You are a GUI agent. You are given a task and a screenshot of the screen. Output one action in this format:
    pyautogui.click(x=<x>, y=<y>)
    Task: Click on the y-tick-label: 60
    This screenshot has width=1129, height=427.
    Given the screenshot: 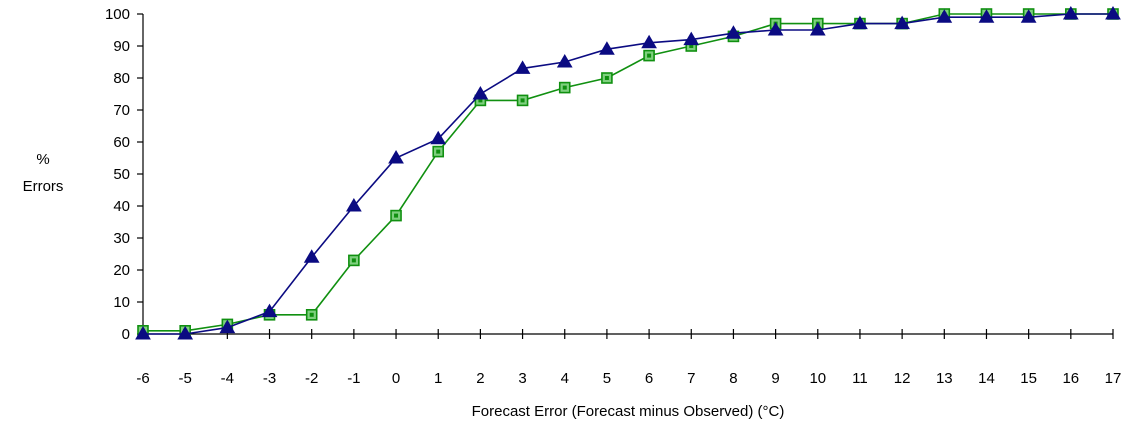 What is the action you would take?
    pyautogui.click(x=121, y=142)
    